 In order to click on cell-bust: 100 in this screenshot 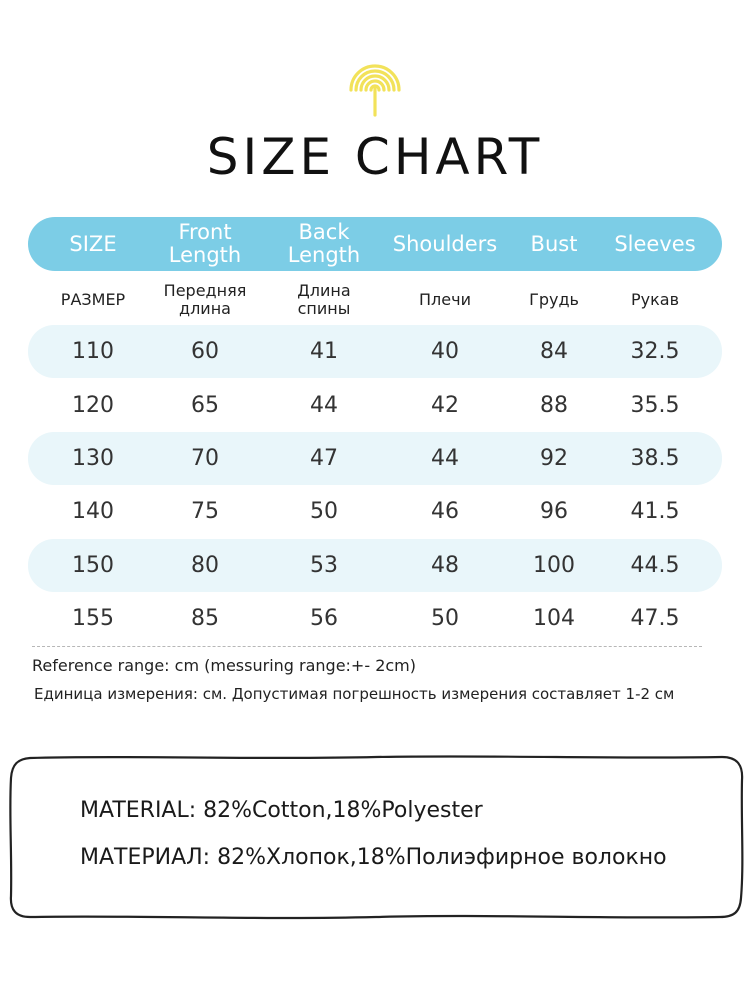, I will do `click(554, 565)`.